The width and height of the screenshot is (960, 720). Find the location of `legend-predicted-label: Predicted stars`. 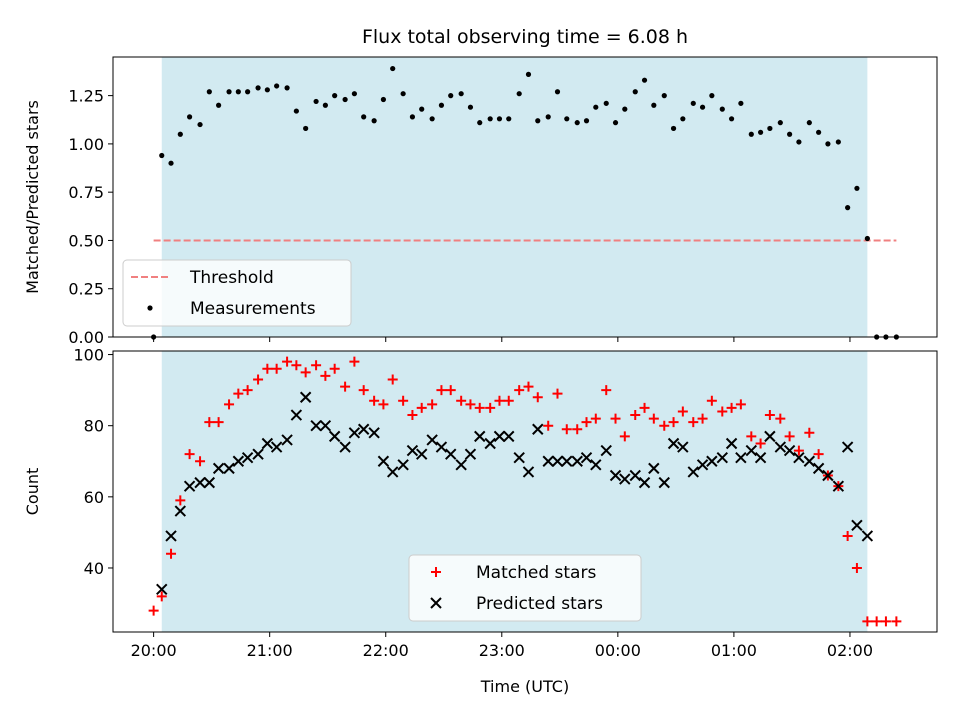

legend-predicted-label: Predicted stars is located at coordinates (539, 604).